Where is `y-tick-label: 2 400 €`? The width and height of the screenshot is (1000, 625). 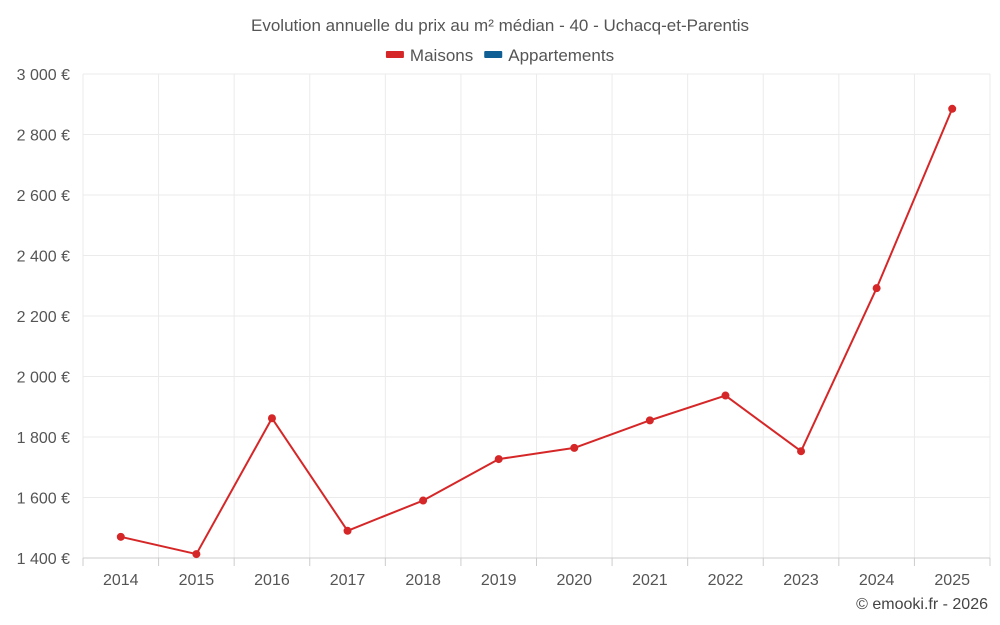 y-tick-label: 2 400 € is located at coordinates (43, 257).